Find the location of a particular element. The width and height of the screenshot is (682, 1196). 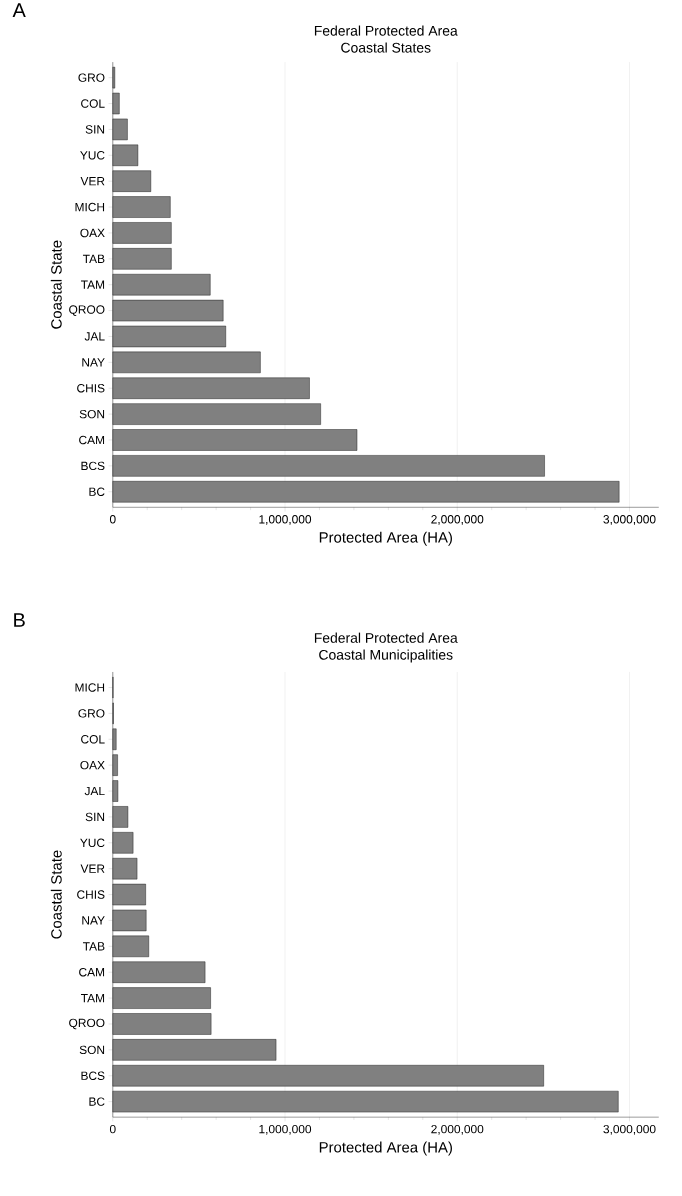

text: B is located at coordinates (19, 620).